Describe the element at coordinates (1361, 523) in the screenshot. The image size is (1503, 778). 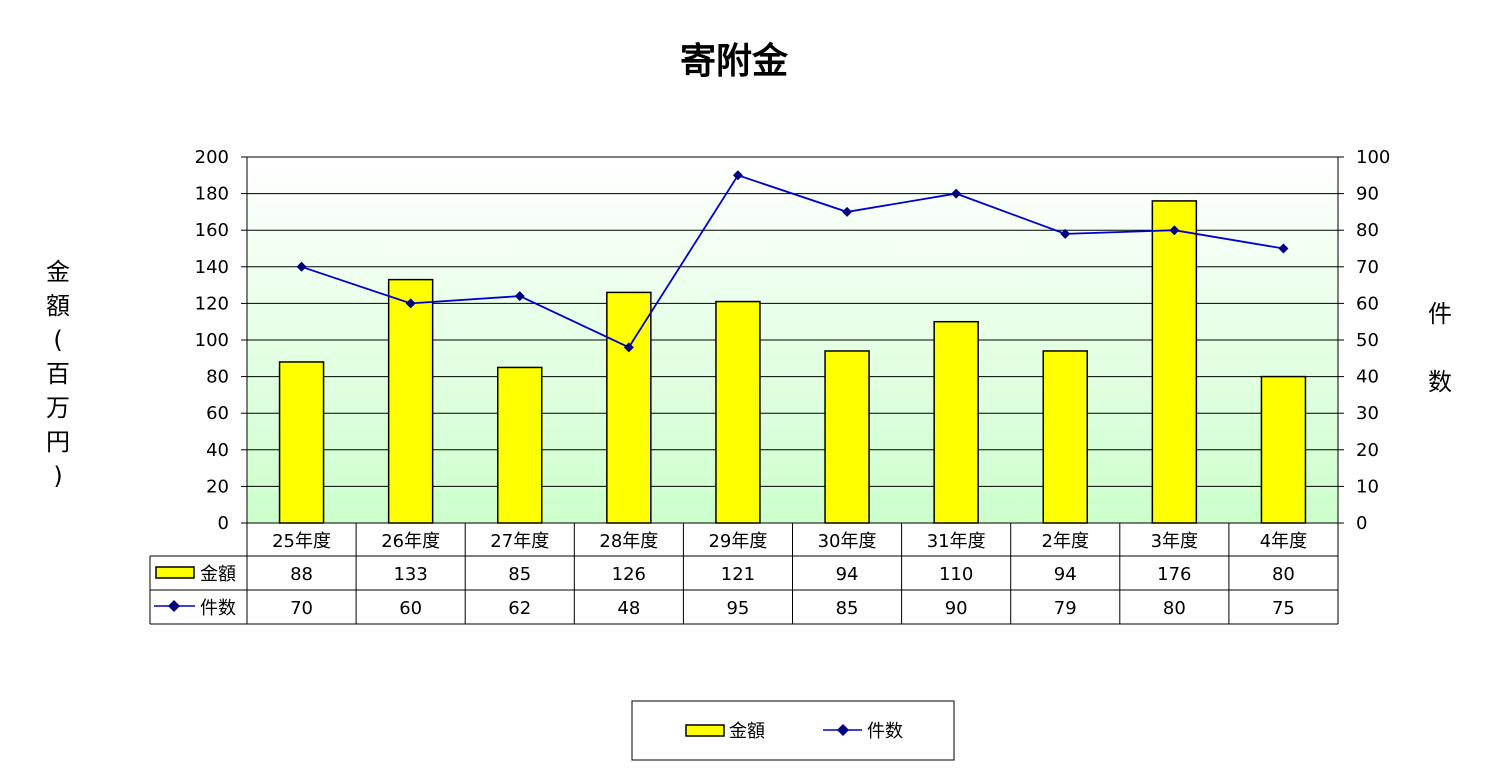
I see `right-tick-label: 0` at that location.